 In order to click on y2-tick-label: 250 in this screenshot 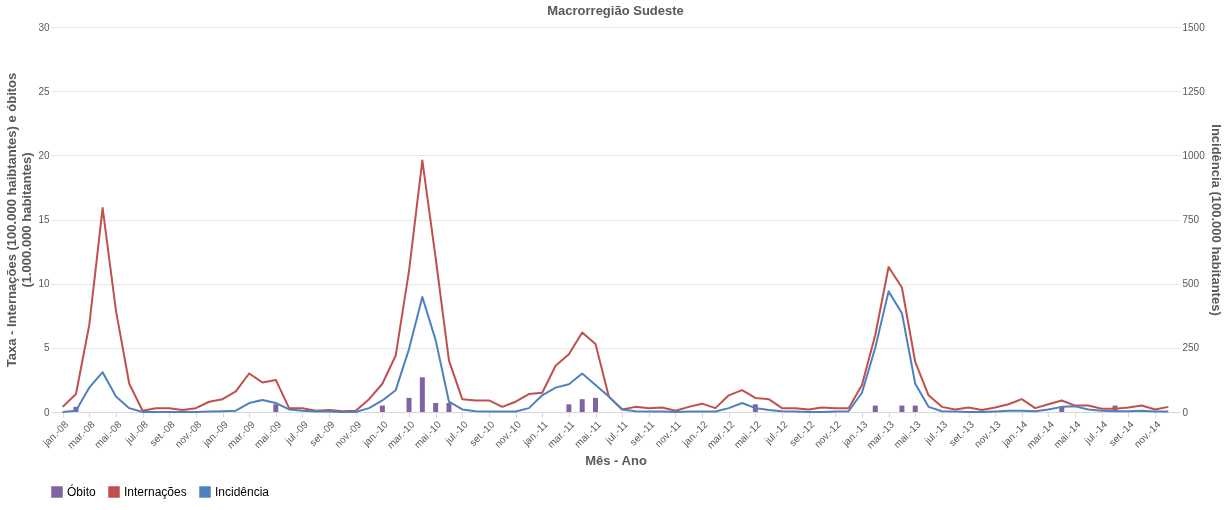, I will do `click(1191, 348)`.